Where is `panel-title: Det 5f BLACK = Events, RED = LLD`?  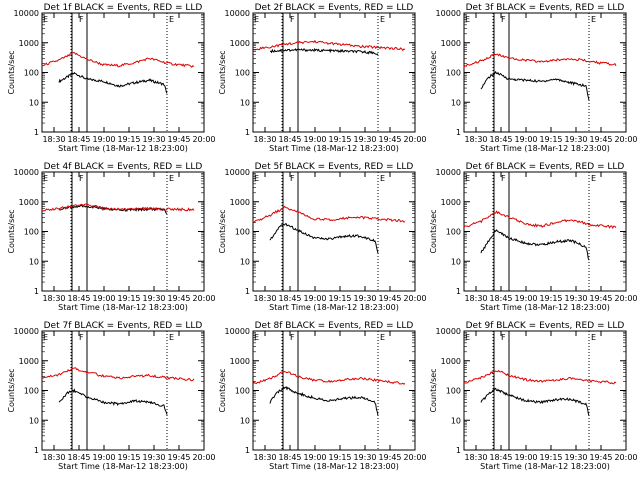 panel-title: Det 5f BLACK = Events, RED = LLD is located at coordinates (334, 167).